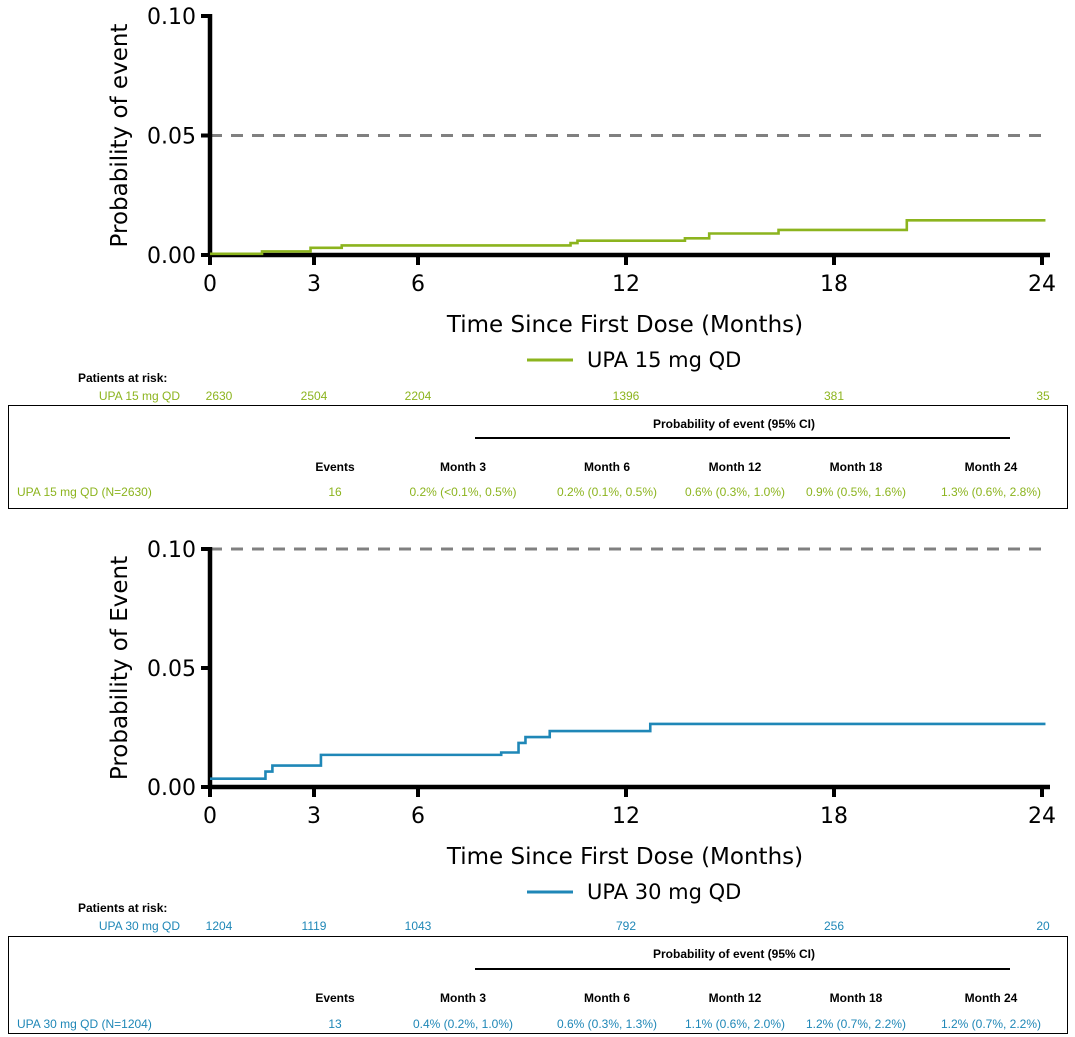 The width and height of the screenshot is (1075, 1037). I want to click on patients-at-risk-value: 35, so click(1043, 396).